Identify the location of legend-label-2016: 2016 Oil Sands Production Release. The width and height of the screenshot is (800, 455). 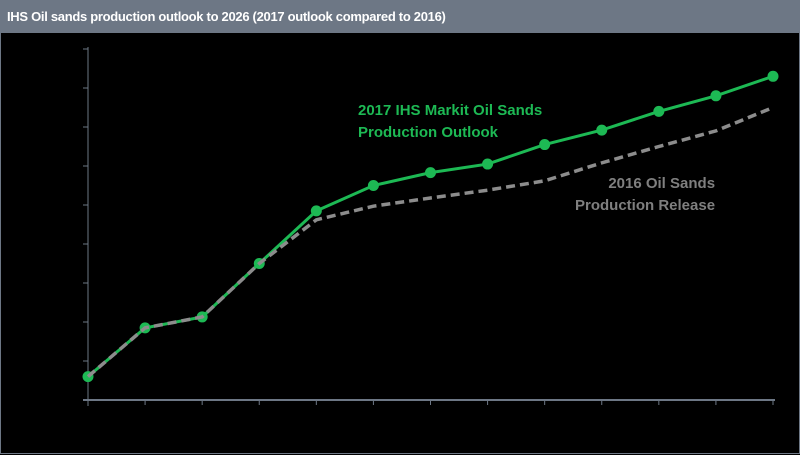
(645, 195).